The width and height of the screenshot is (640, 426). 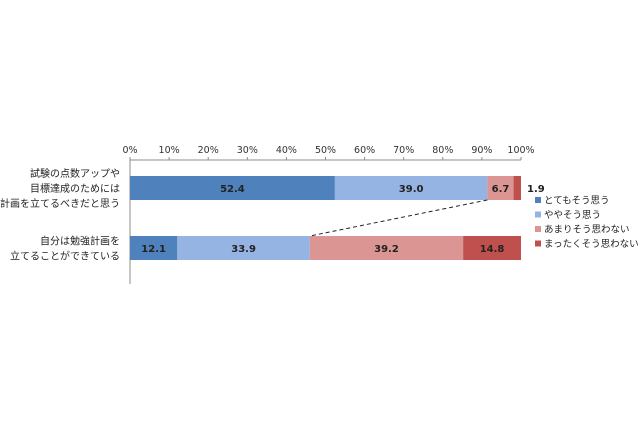 I want to click on x-tick-label: 40%, so click(x=286, y=150).